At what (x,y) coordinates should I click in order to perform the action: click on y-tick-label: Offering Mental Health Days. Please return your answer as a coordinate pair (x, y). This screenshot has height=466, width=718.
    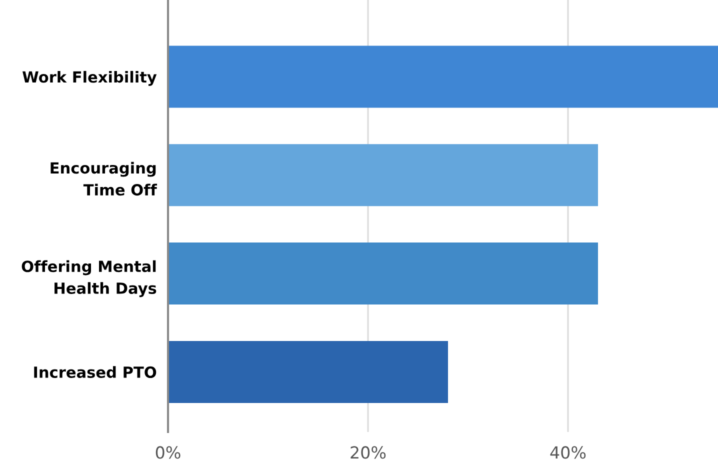
    Looking at the image, I should click on (89, 279).